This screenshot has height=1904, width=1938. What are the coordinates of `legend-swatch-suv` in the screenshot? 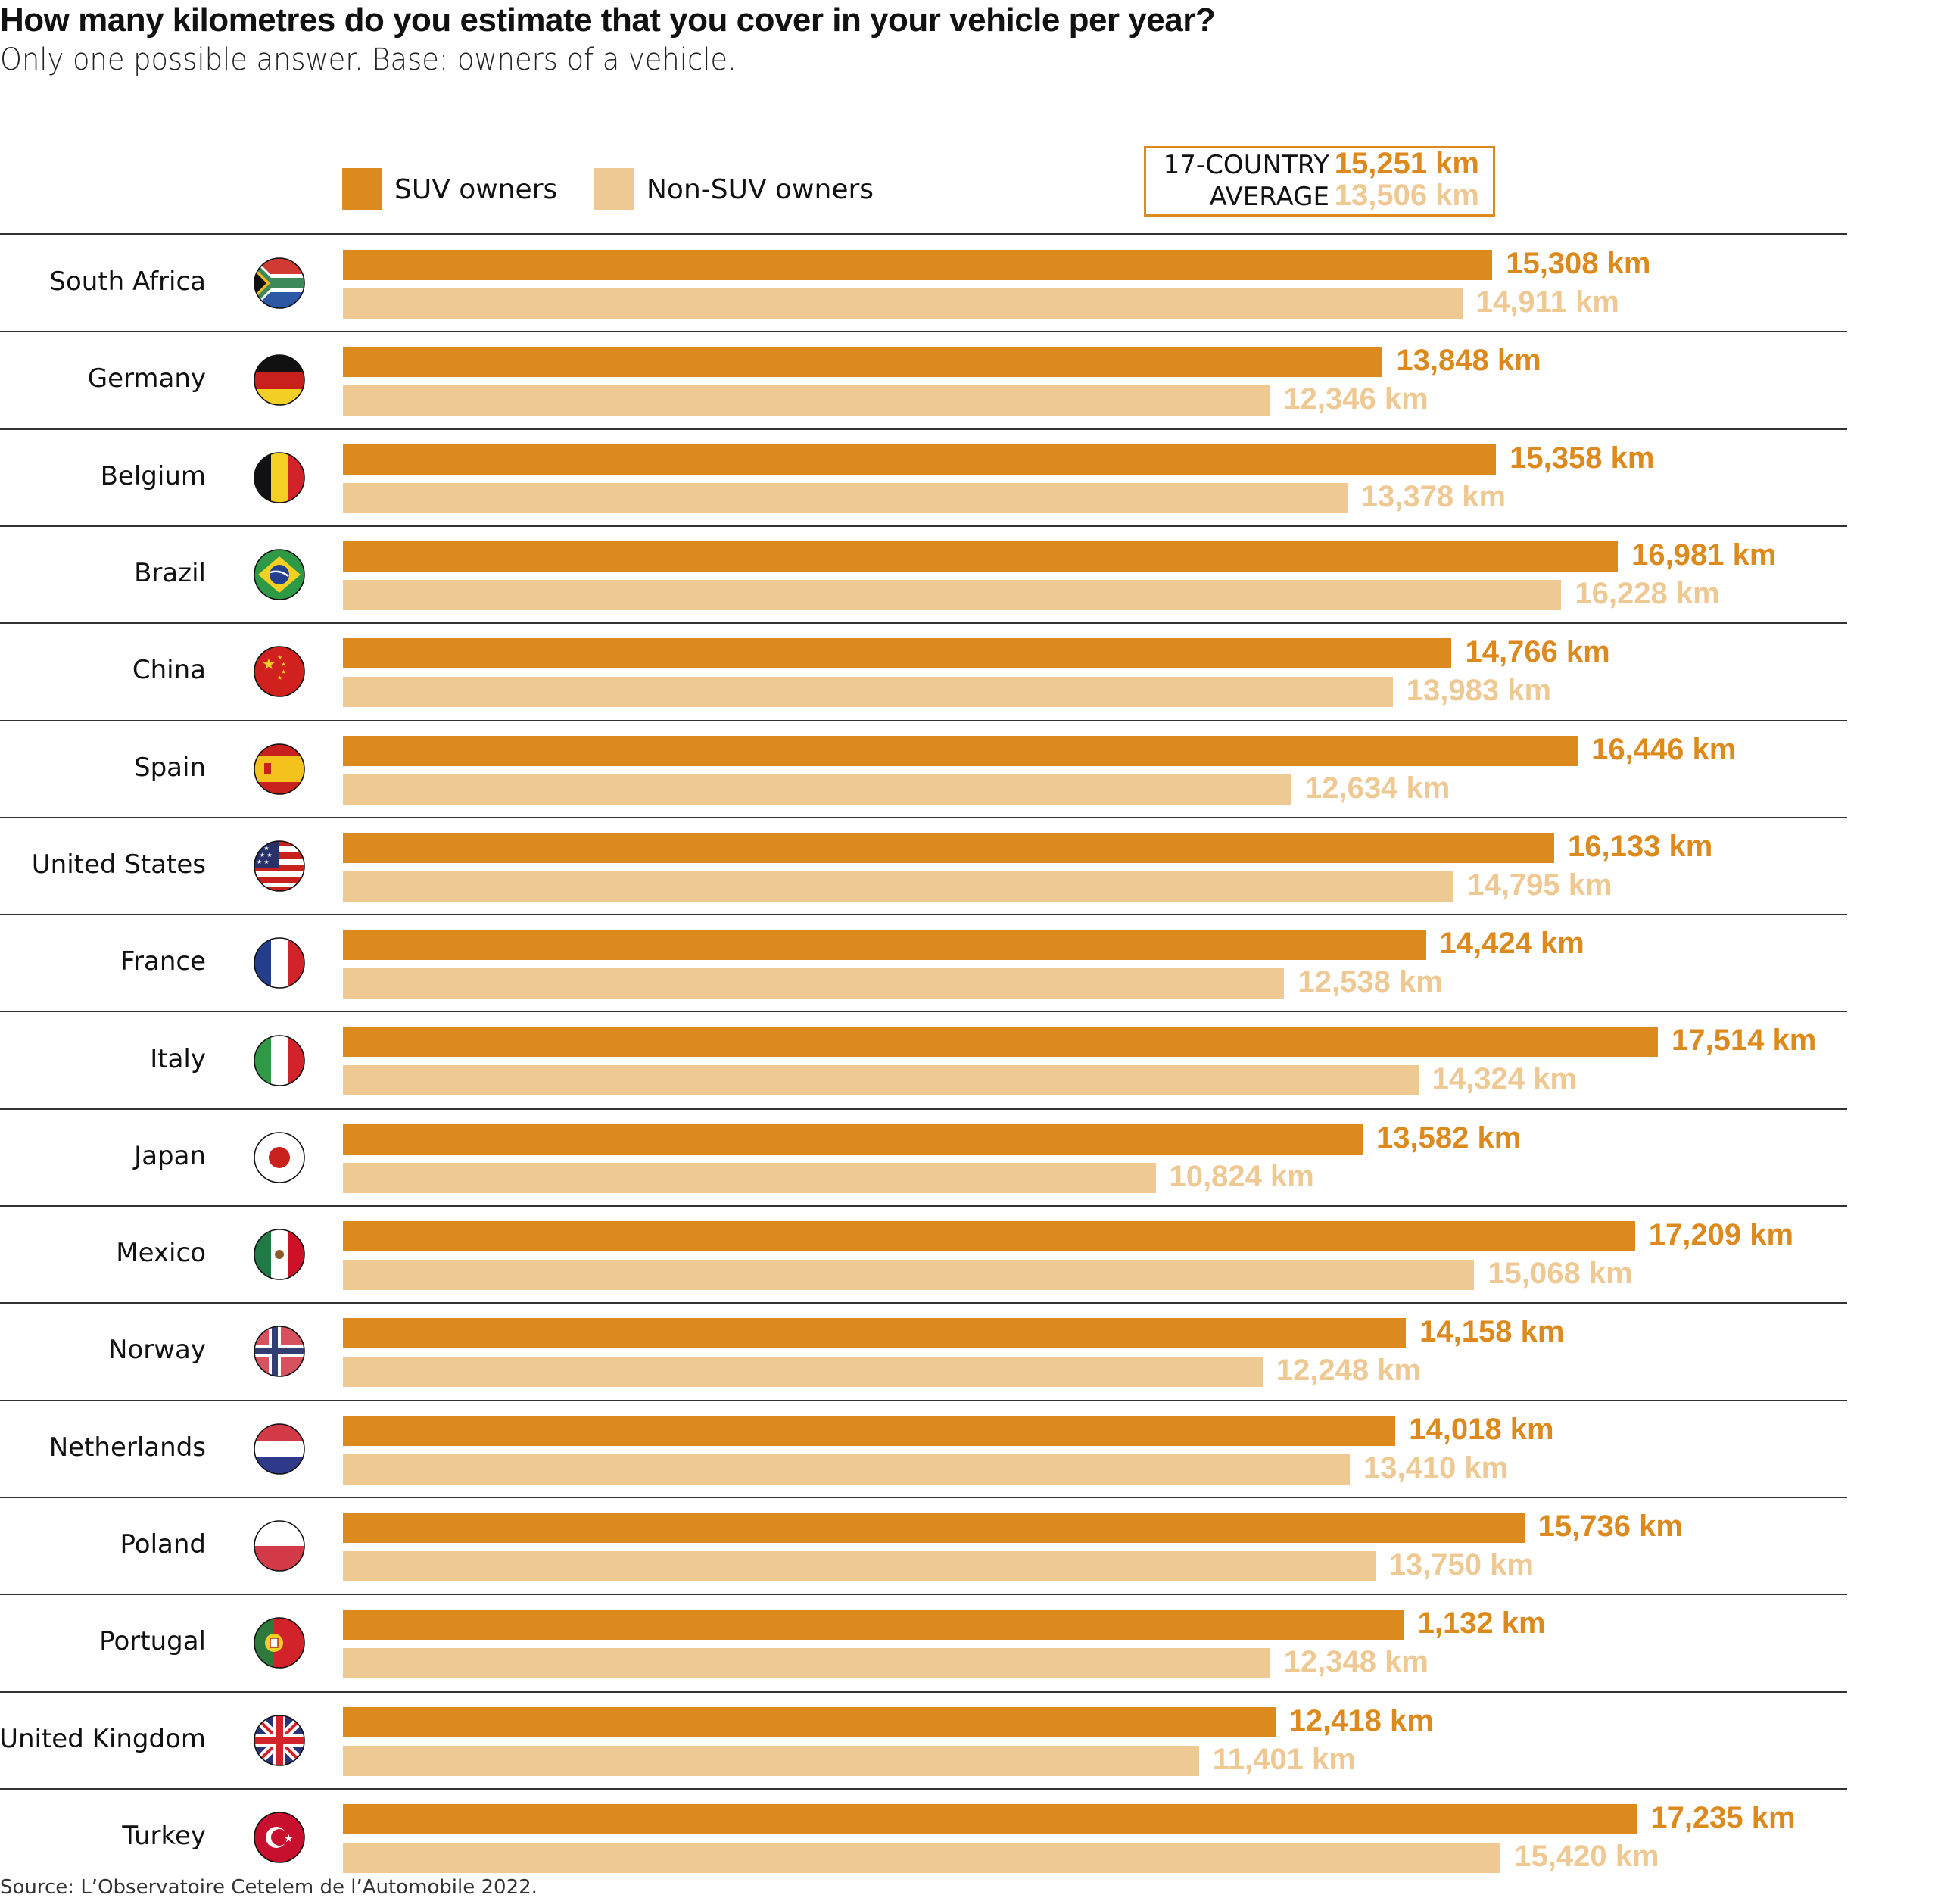 It's located at (362, 189).